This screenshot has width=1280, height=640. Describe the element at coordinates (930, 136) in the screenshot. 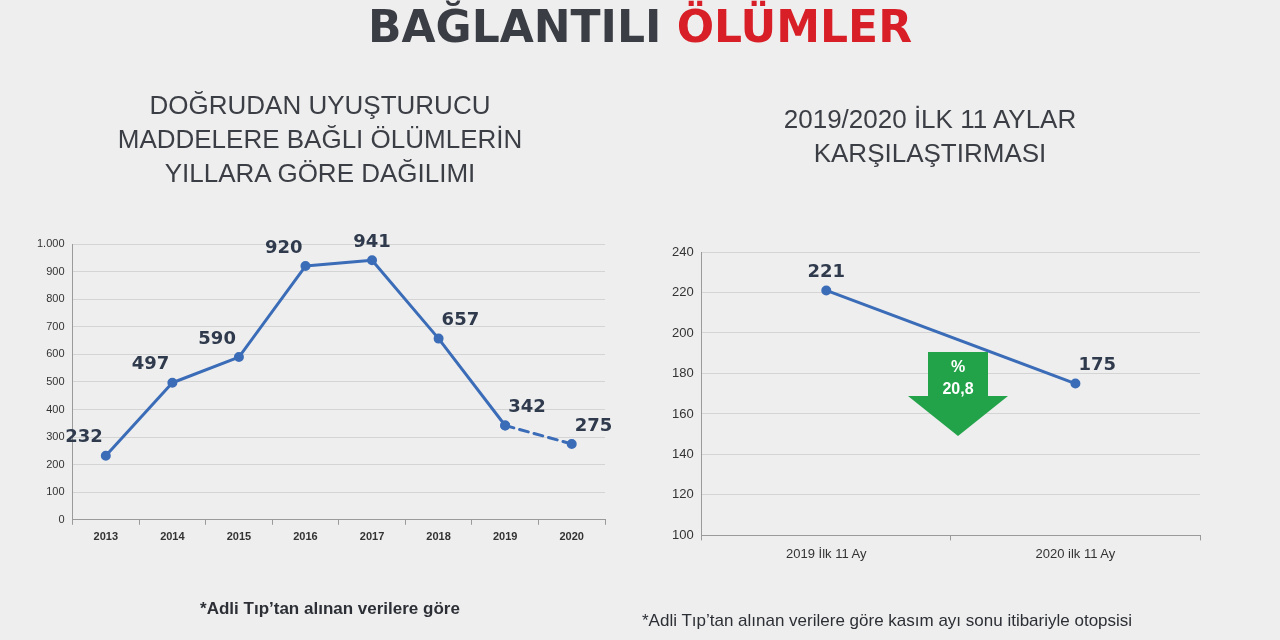

I see `chart-title: 2019/2020 İLK 11 AYLAR KARŞILAŞTIRMASI` at that location.